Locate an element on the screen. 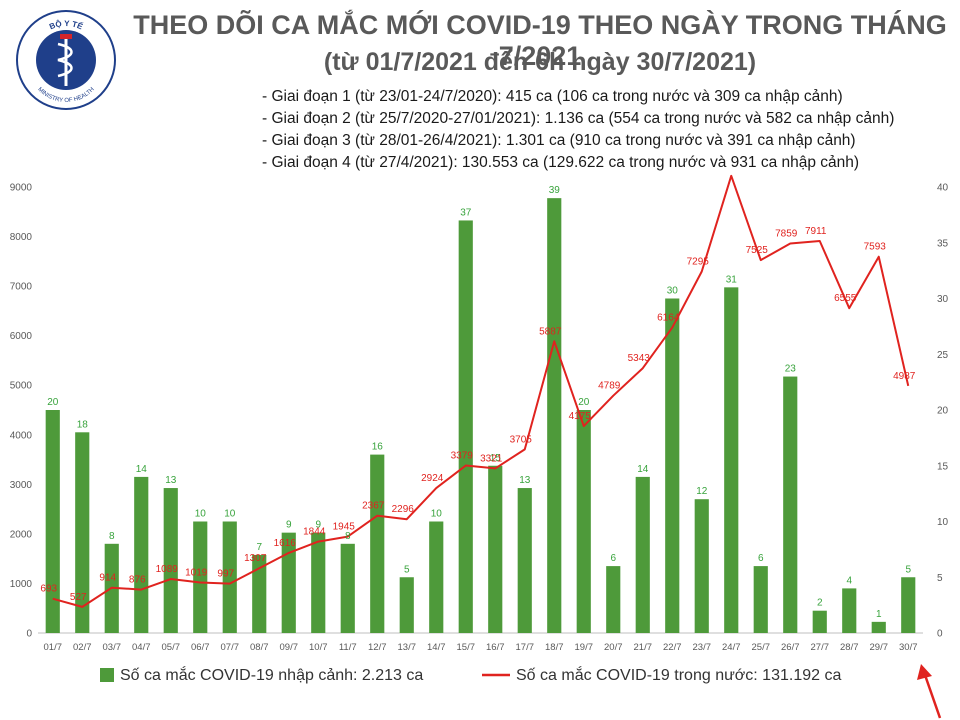  x-axis-tick-label: 12/7 is located at coordinates (377, 647).